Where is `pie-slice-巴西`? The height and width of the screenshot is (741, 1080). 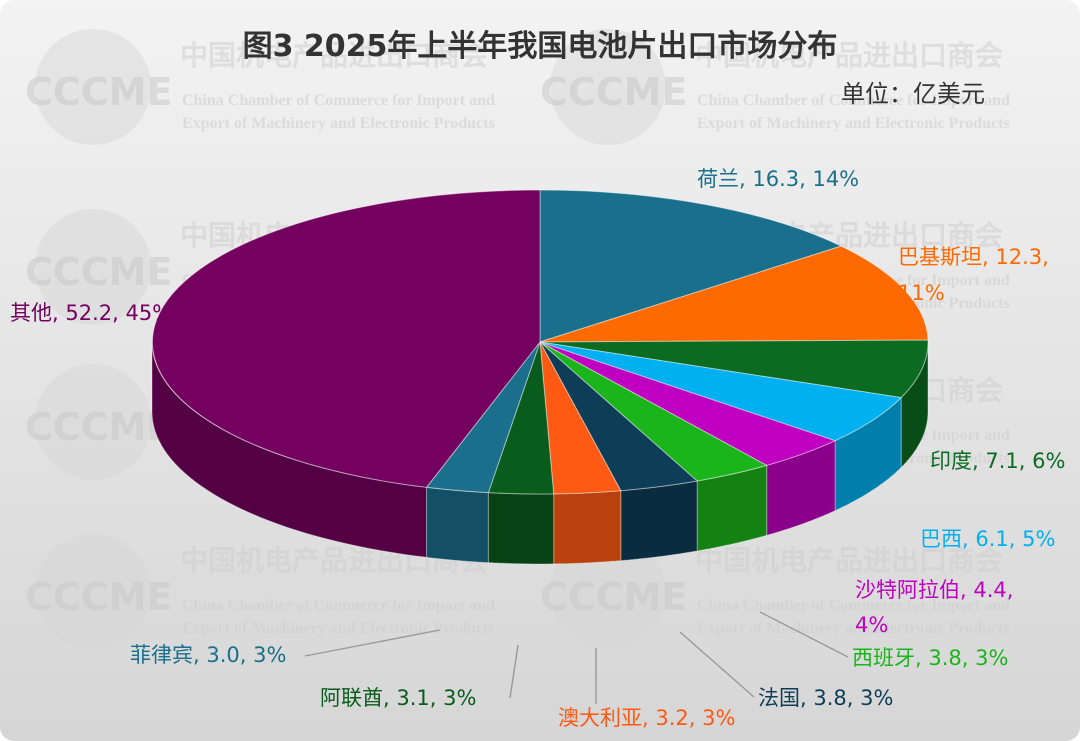
pie-slice-巴西 is located at coordinates (721, 391).